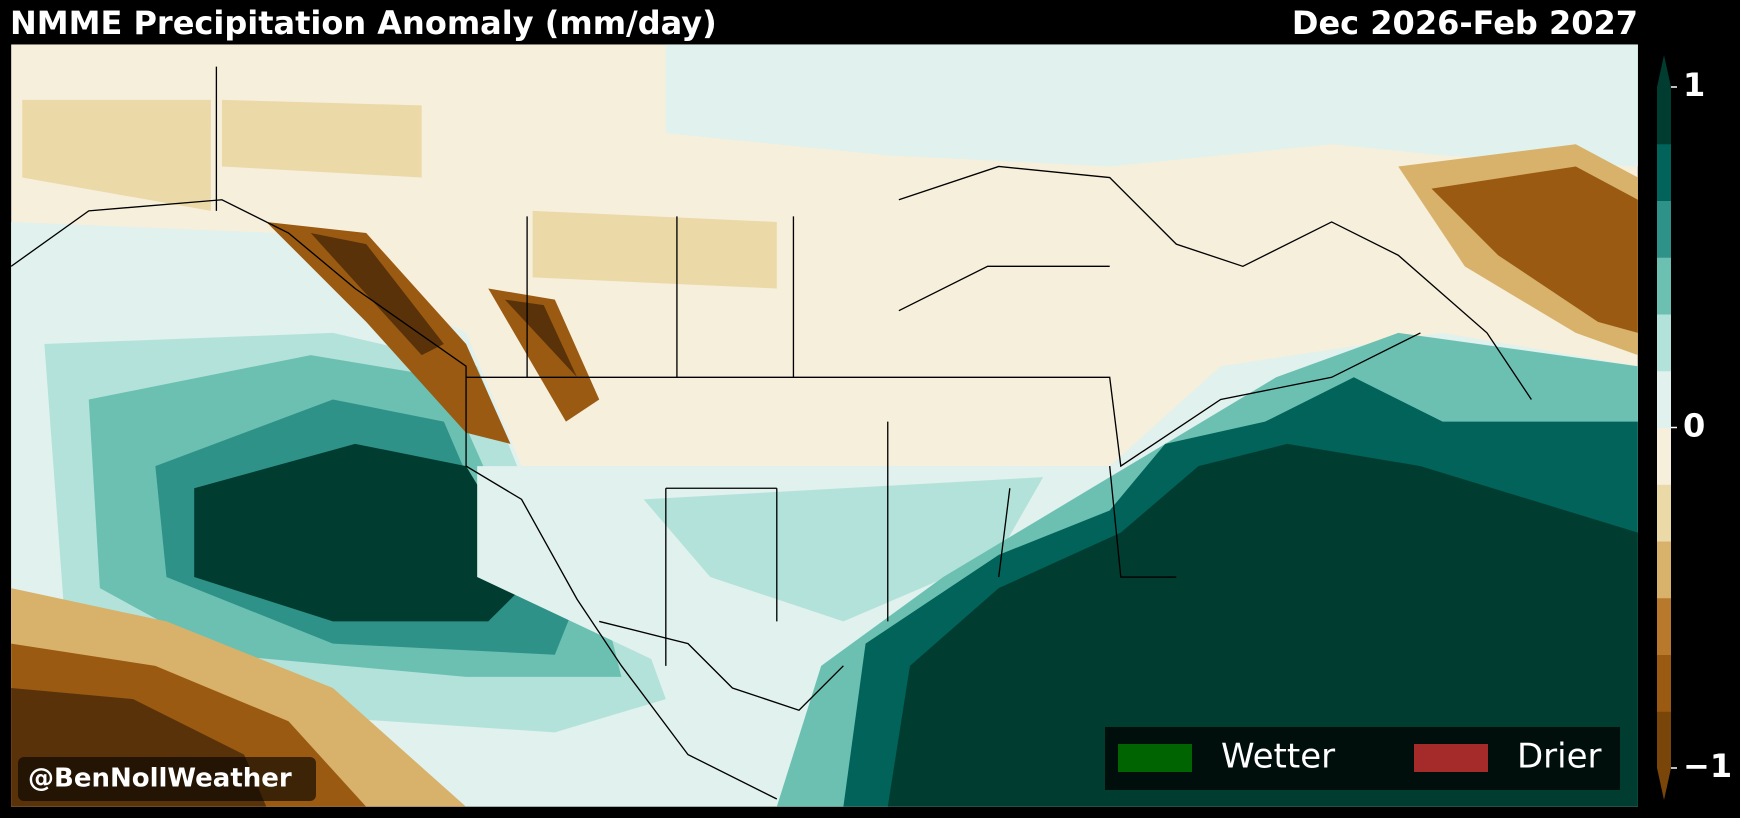  Describe the element at coordinates (1694, 85) in the screenshot. I see `colorbar-tick-label: 1` at that location.